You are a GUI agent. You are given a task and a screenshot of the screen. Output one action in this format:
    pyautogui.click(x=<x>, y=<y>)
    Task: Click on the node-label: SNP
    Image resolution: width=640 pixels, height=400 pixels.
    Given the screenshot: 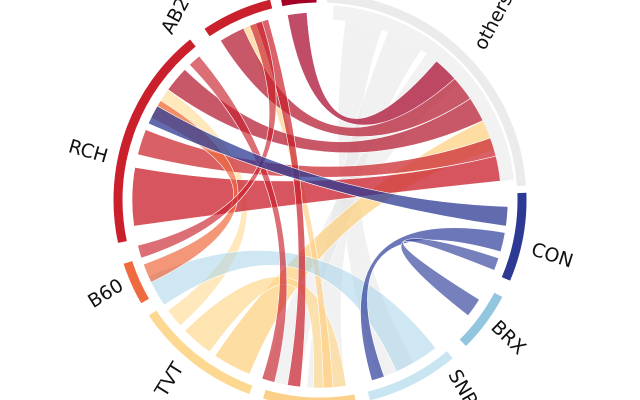 What is the action you would take?
    pyautogui.click(x=462, y=383)
    